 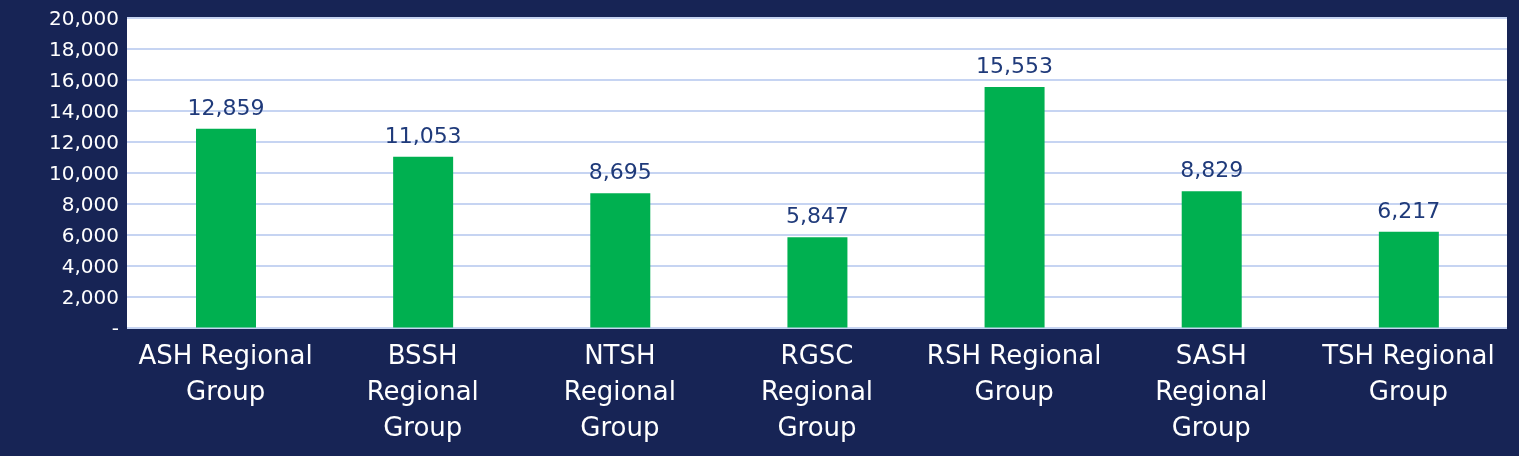 I want to click on data-label: 6,217, so click(x=1409, y=210).